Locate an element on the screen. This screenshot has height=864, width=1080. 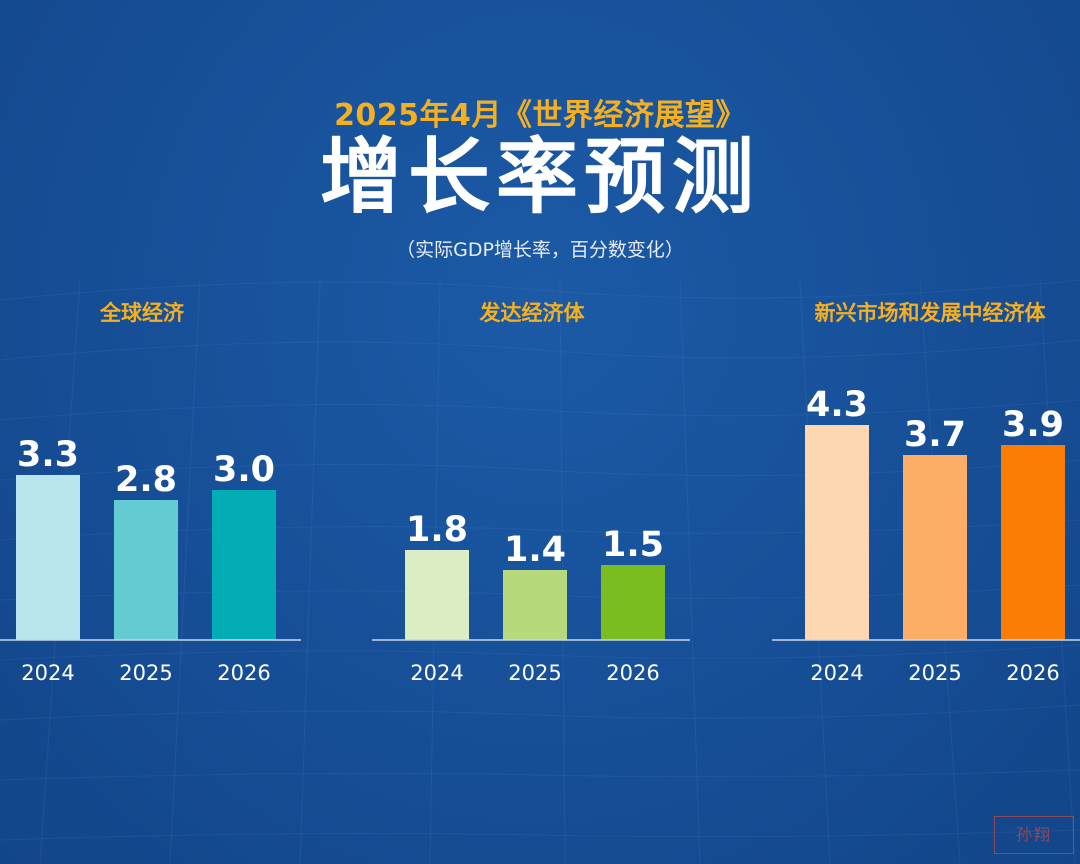
seal-stamp: 孙翔 is located at coordinates (1034, 835).